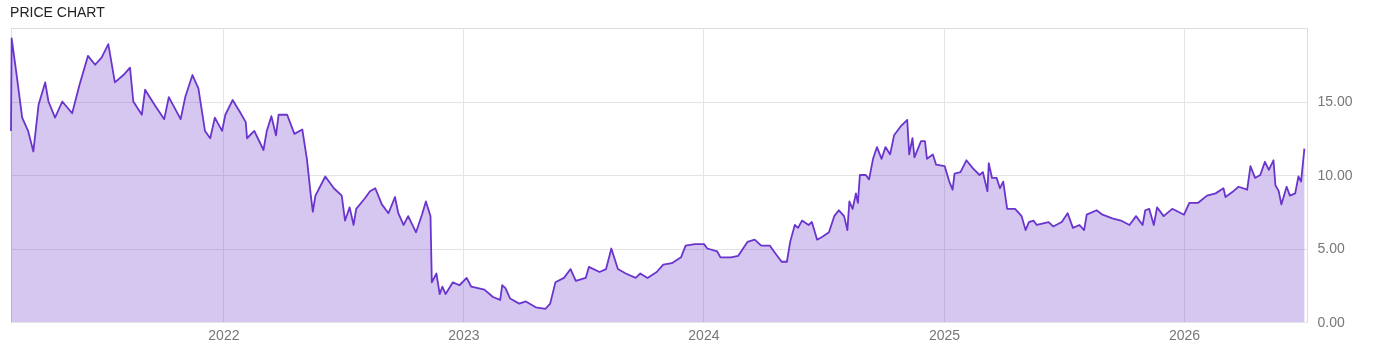  Describe the element at coordinates (224, 334) in the screenshot. I see `x-tick-label: 2022` at that location.